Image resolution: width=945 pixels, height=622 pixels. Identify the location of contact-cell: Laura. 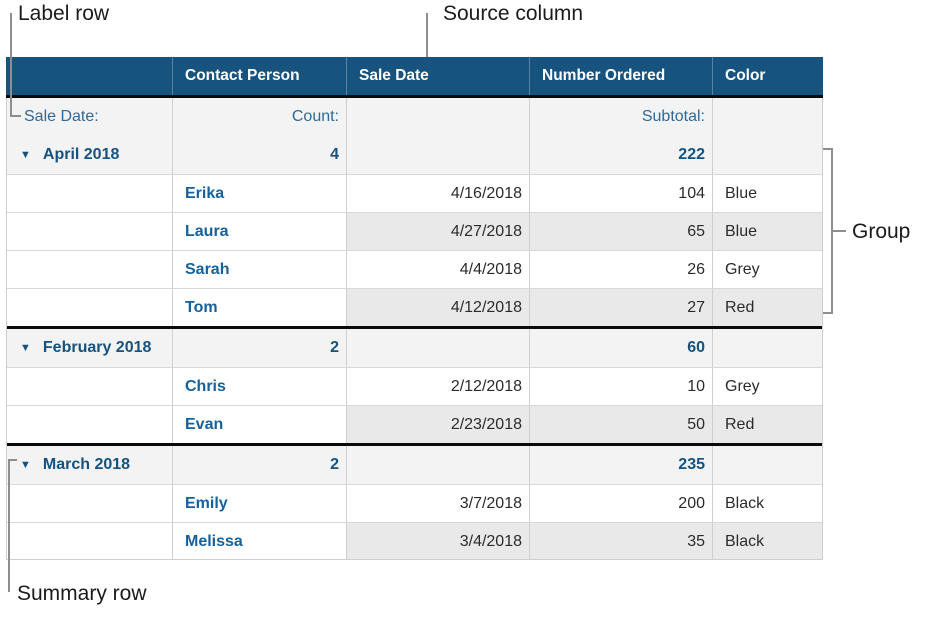
(260, 231).